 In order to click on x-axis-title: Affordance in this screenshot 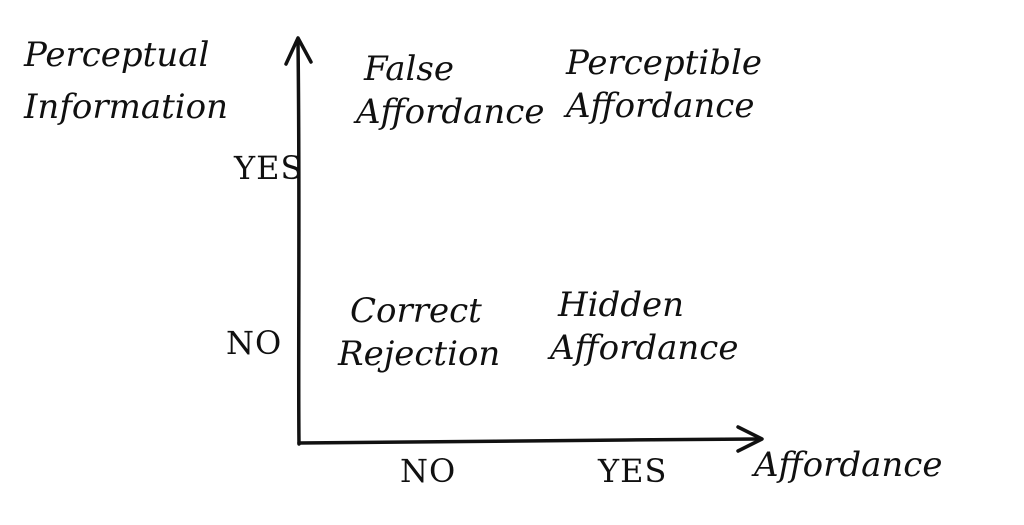, I will do `click(848, 465)`.